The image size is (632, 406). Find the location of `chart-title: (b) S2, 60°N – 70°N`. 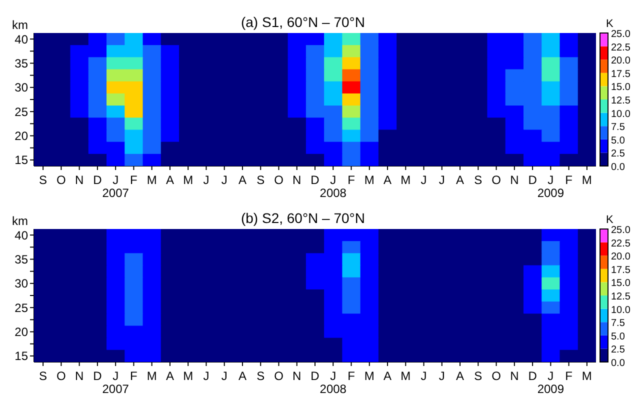

chart-title: (b) S2, 60°N – 70°N is located at coordinates (303, 218).